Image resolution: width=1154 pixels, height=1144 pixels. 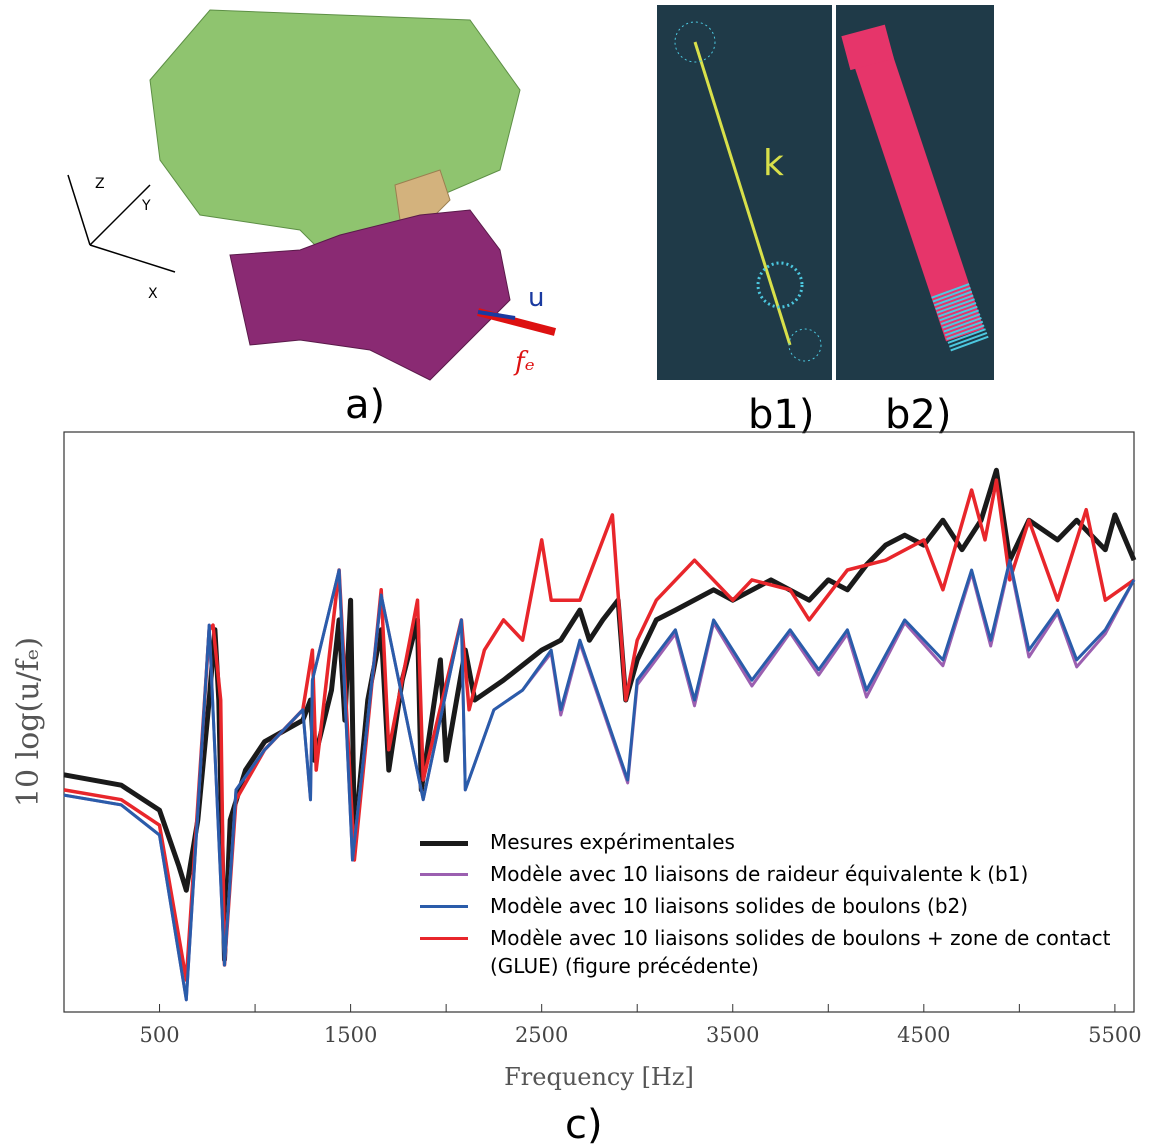 I want to click on bolt-image, so click(x=915, y=192).